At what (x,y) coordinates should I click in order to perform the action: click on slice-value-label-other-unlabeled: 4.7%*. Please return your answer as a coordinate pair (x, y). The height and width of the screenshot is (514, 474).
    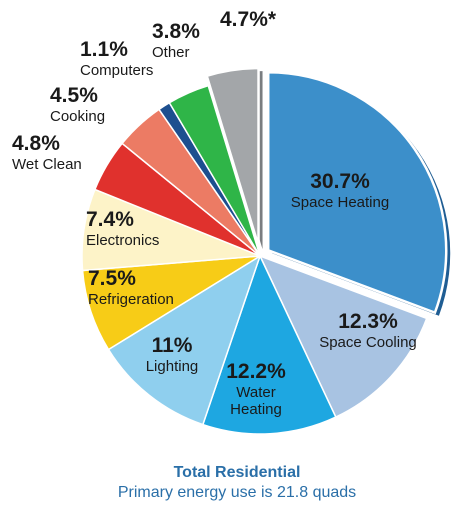
    Looking at the image, I should click on (248, 19).